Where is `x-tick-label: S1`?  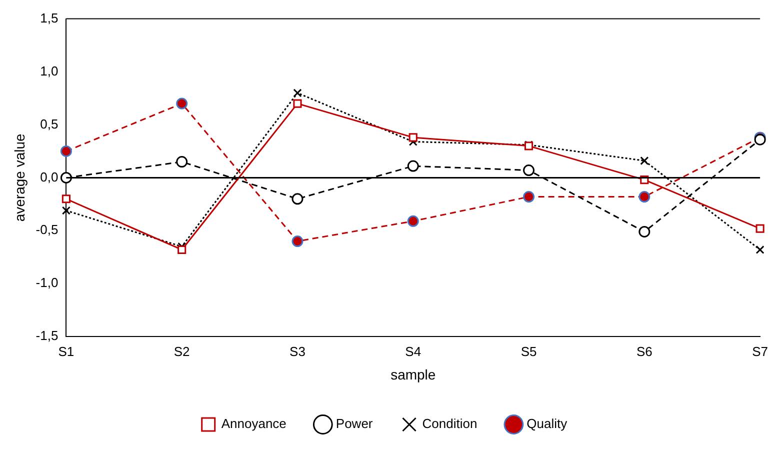 x-tick-label: S1 is located at coordinates (66, 351).